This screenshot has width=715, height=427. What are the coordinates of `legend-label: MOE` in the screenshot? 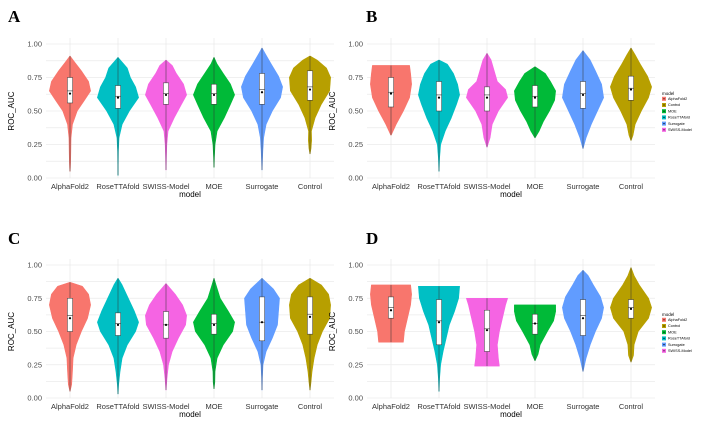 It's located at (672, 332).